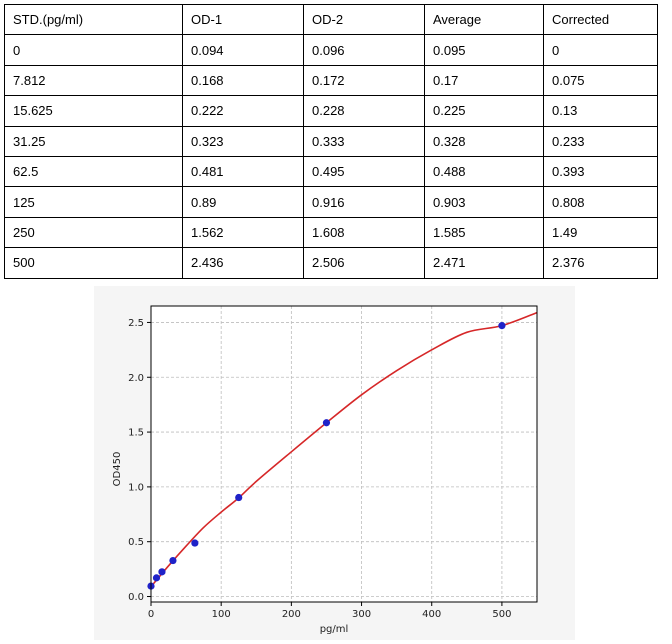 The width and height of the screenshot is (672, 644). I want to click on cell-corrected: 0.233, so click(600, 141).